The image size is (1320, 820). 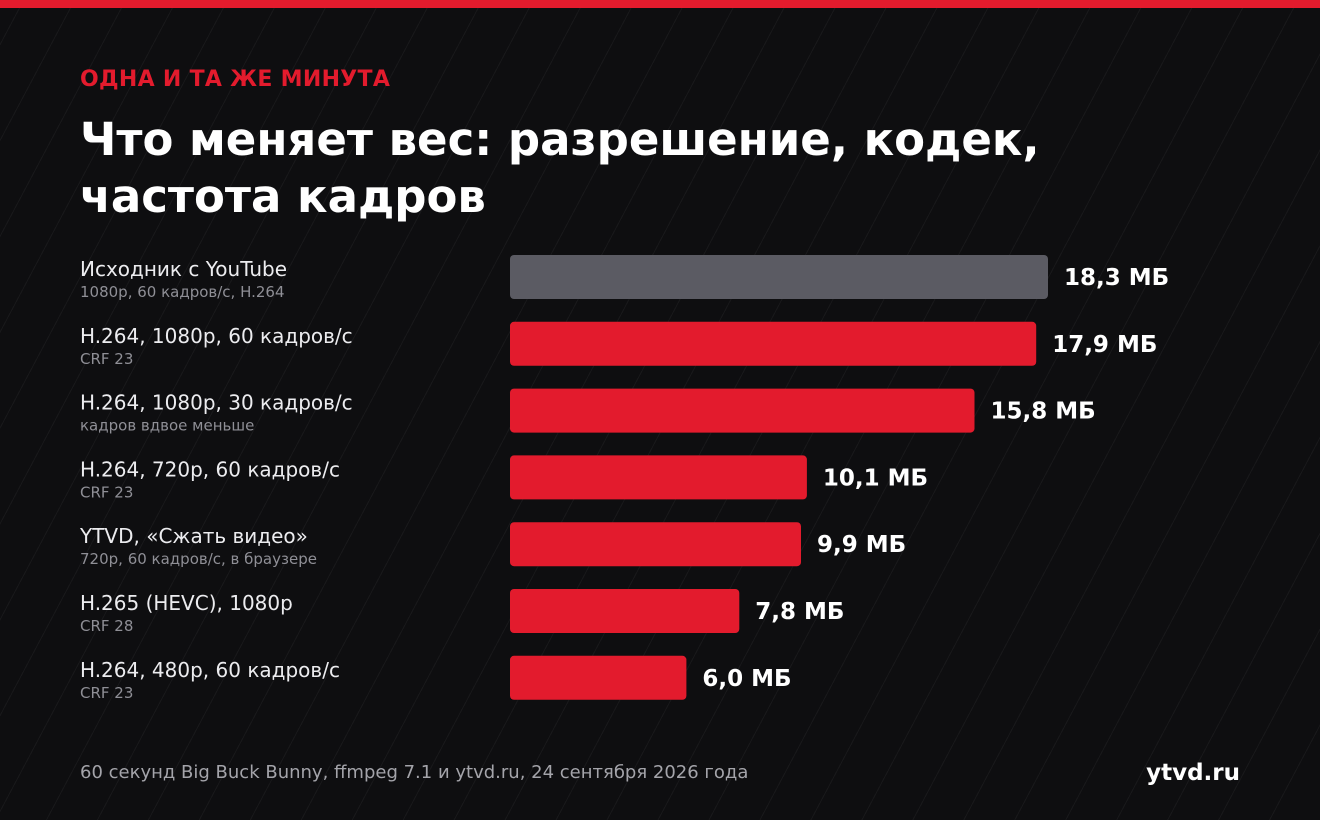 I want to click on bar-value-label: 17,9 МБ, so click(x=1104, y=345).